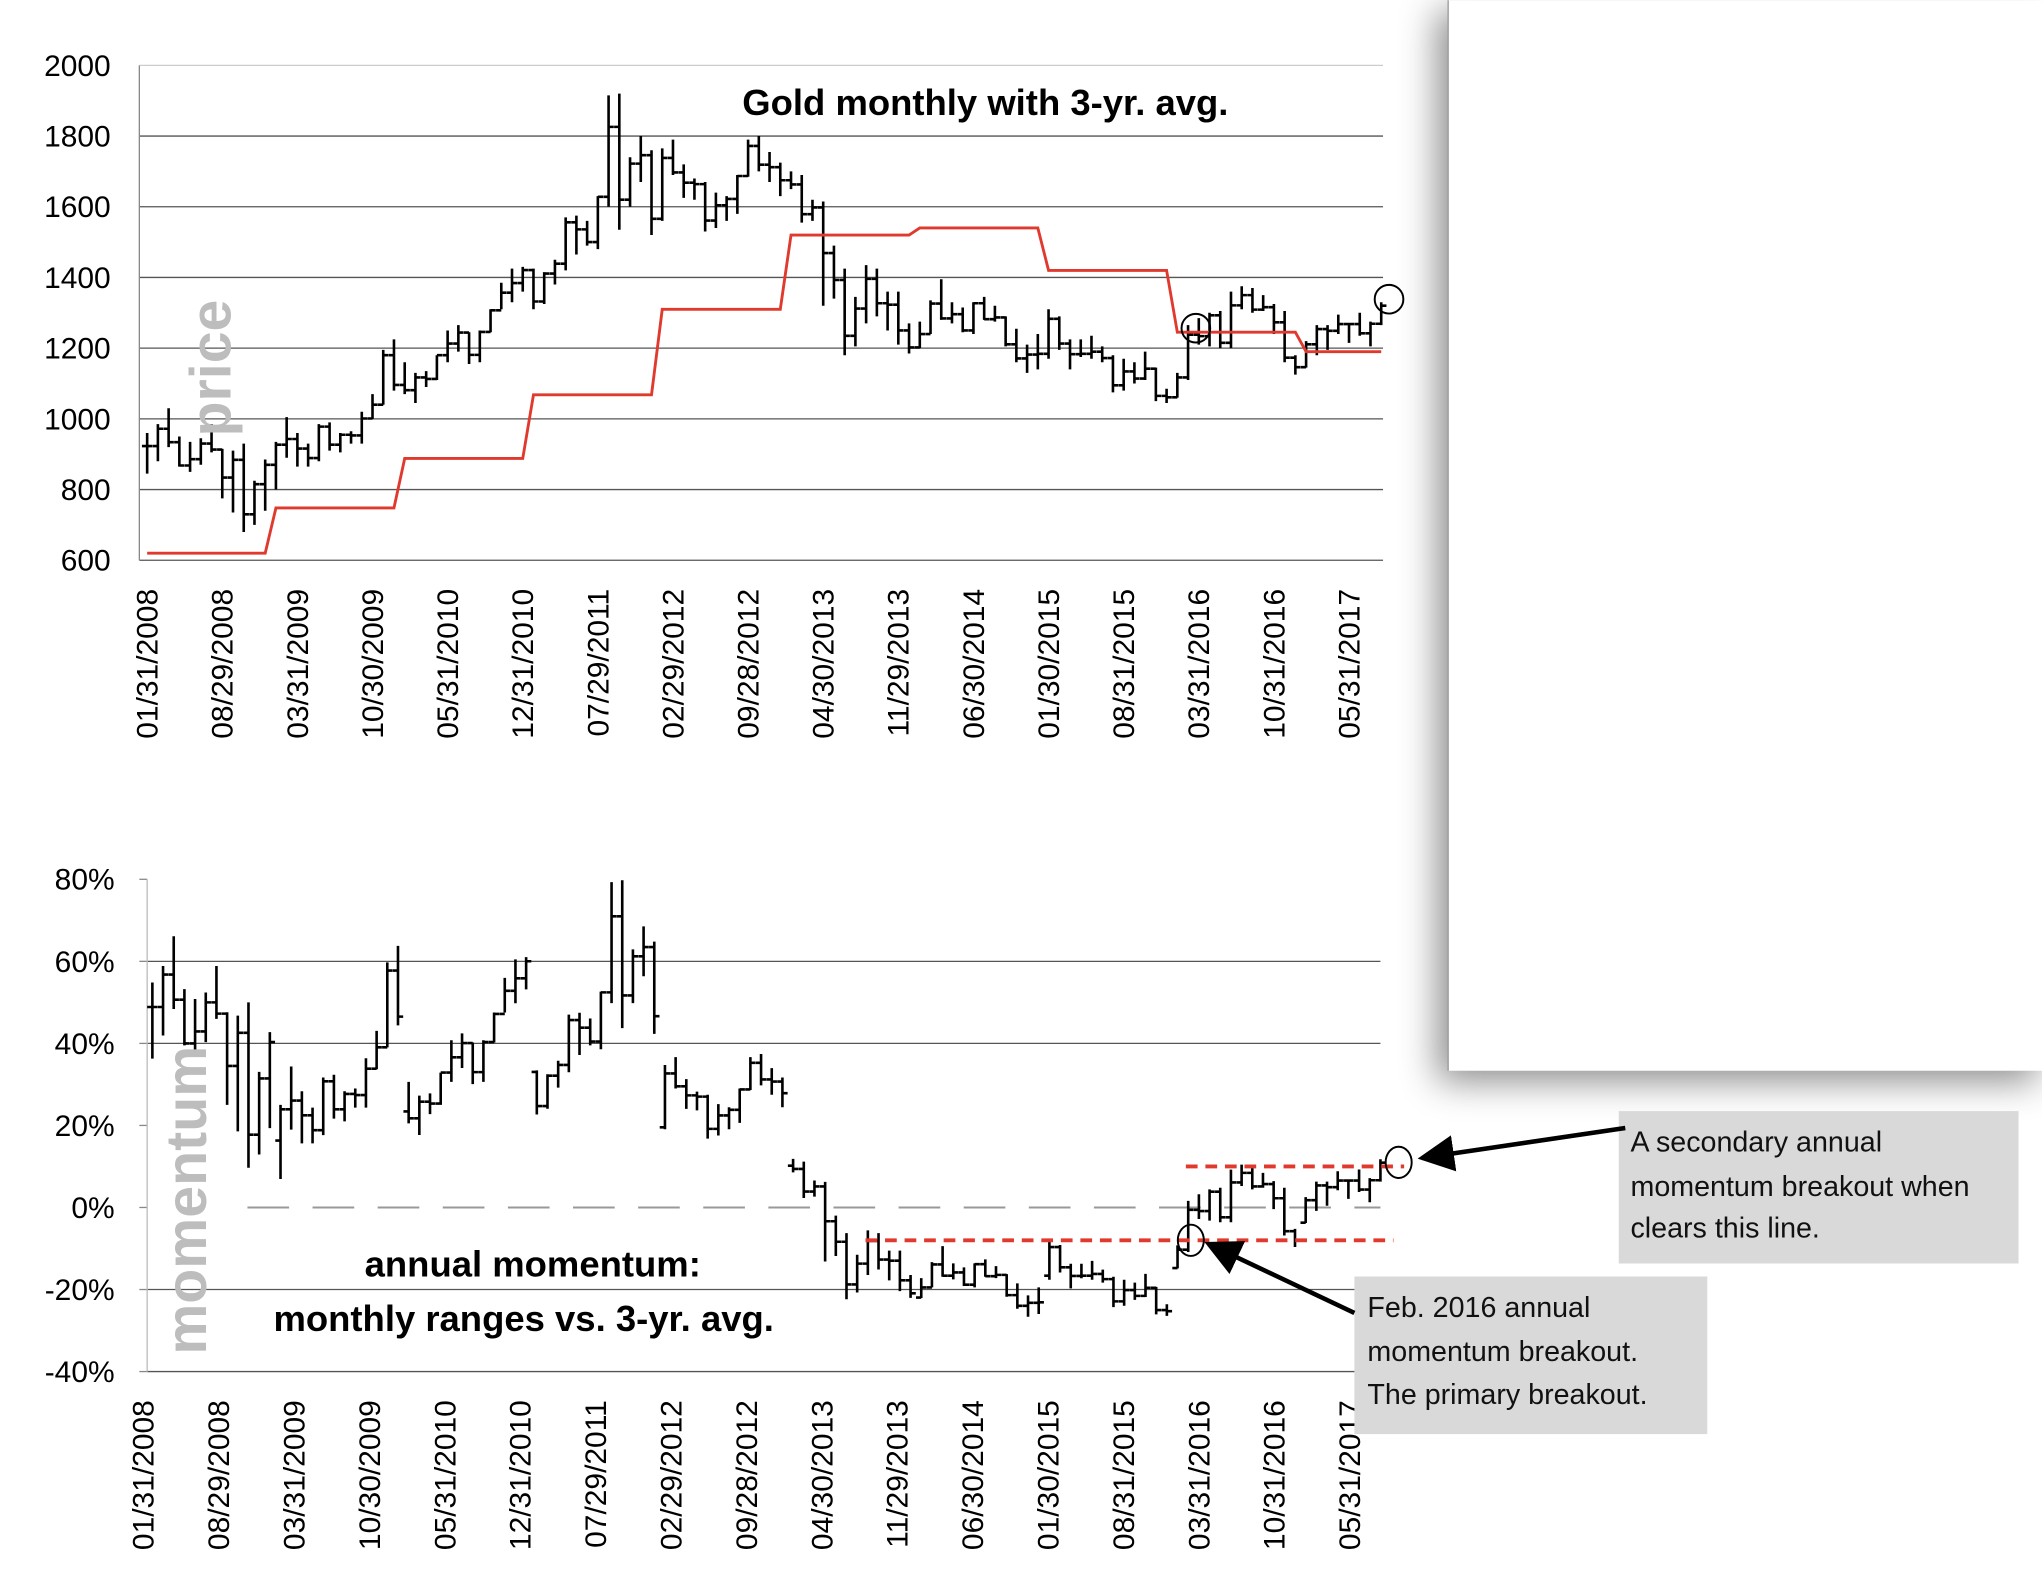 The width and height of the screenshot is (2042, 1588). Describe the element at coordinates (77, 207) in the screenshot. I see `y-tick-label: 1600` at that location.